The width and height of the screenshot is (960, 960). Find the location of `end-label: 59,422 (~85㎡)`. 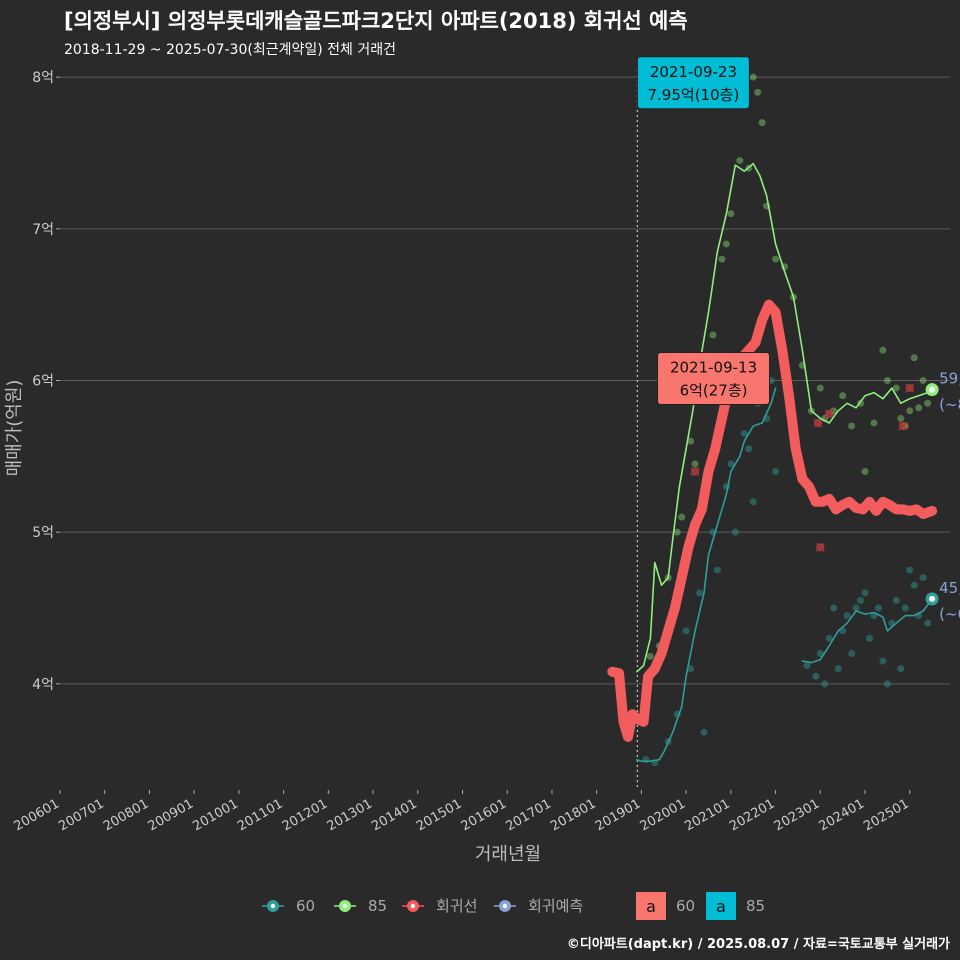

end-label: 59,422 (~85㎡) is located at coordinates (942, 392).